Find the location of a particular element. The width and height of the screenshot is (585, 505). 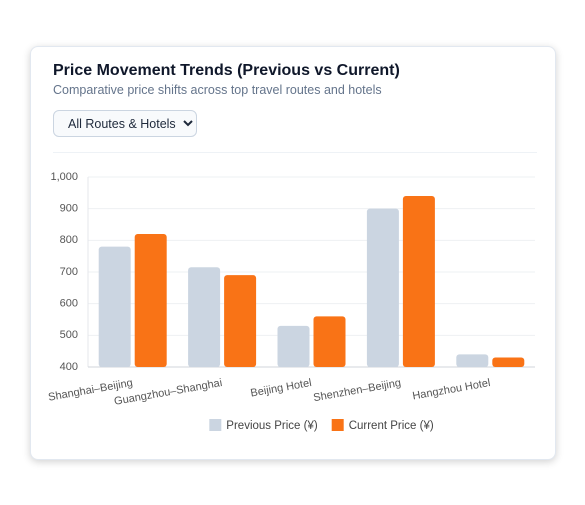

y-tick-label: 600 is located at coordinates (69, 304).